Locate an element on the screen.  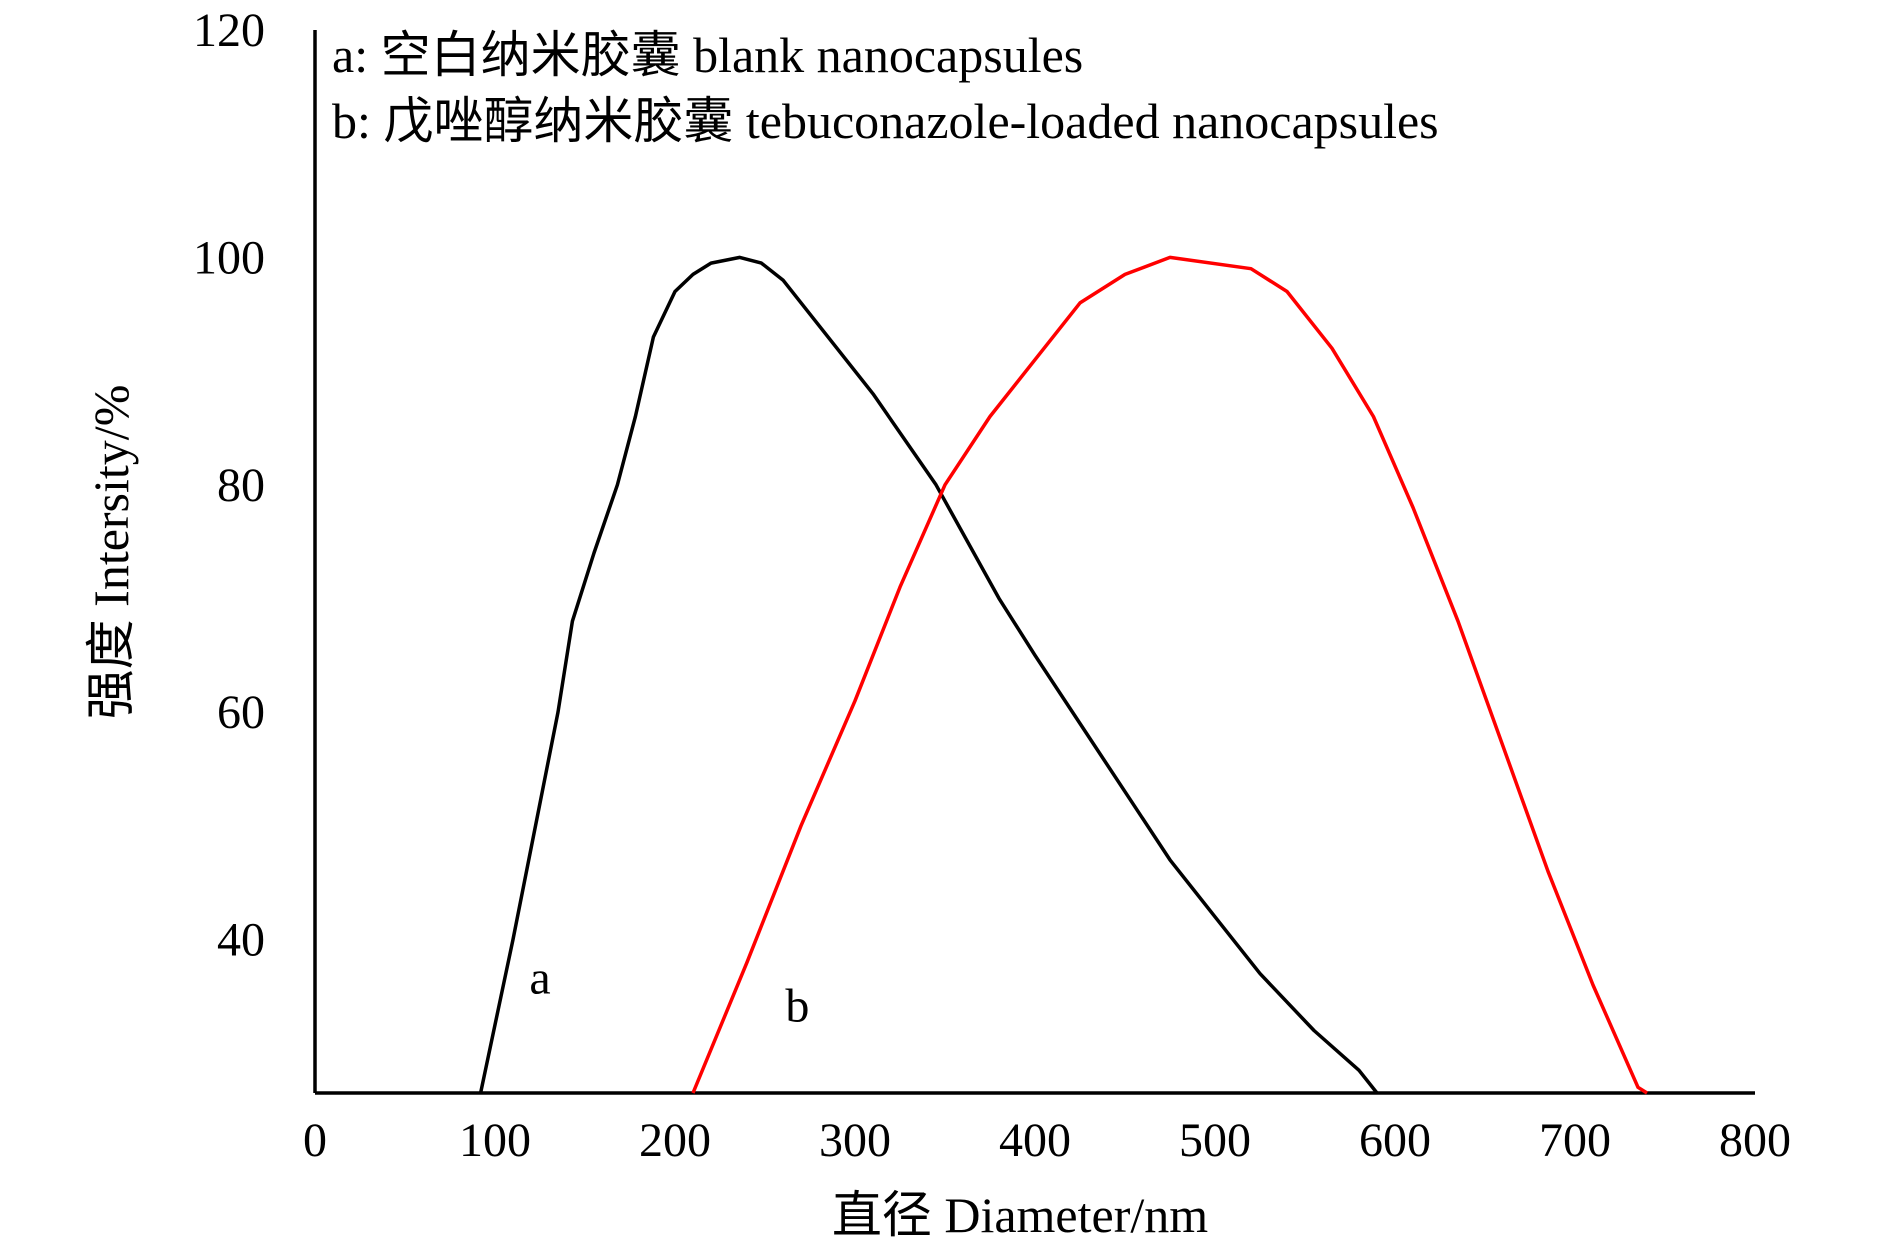
curve-label-a: a is located at coordinates (539, 977).